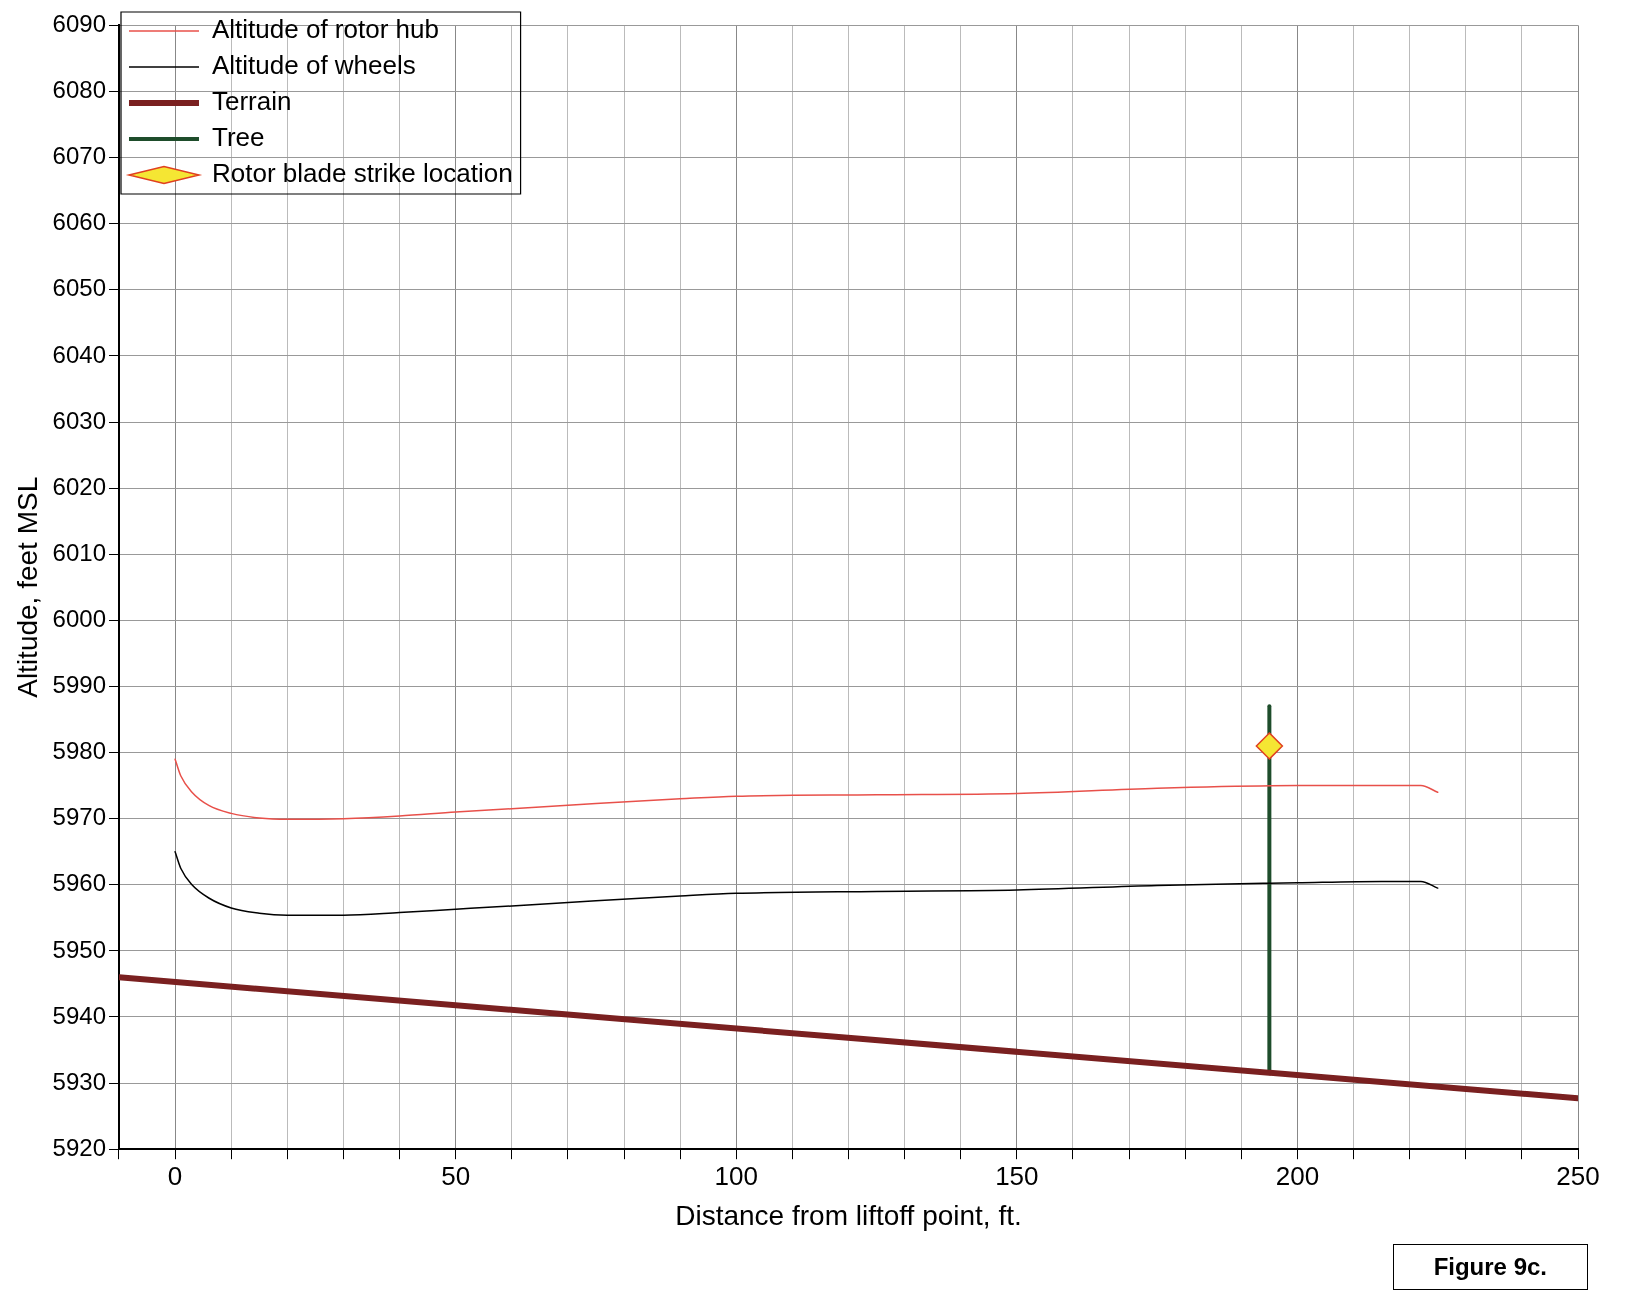 This screenshot has height=1300, width=1632. Describe the element at coordinates (362, 173) in the screenshot. I see `legend-label: Rotor blade strike location` at that location.